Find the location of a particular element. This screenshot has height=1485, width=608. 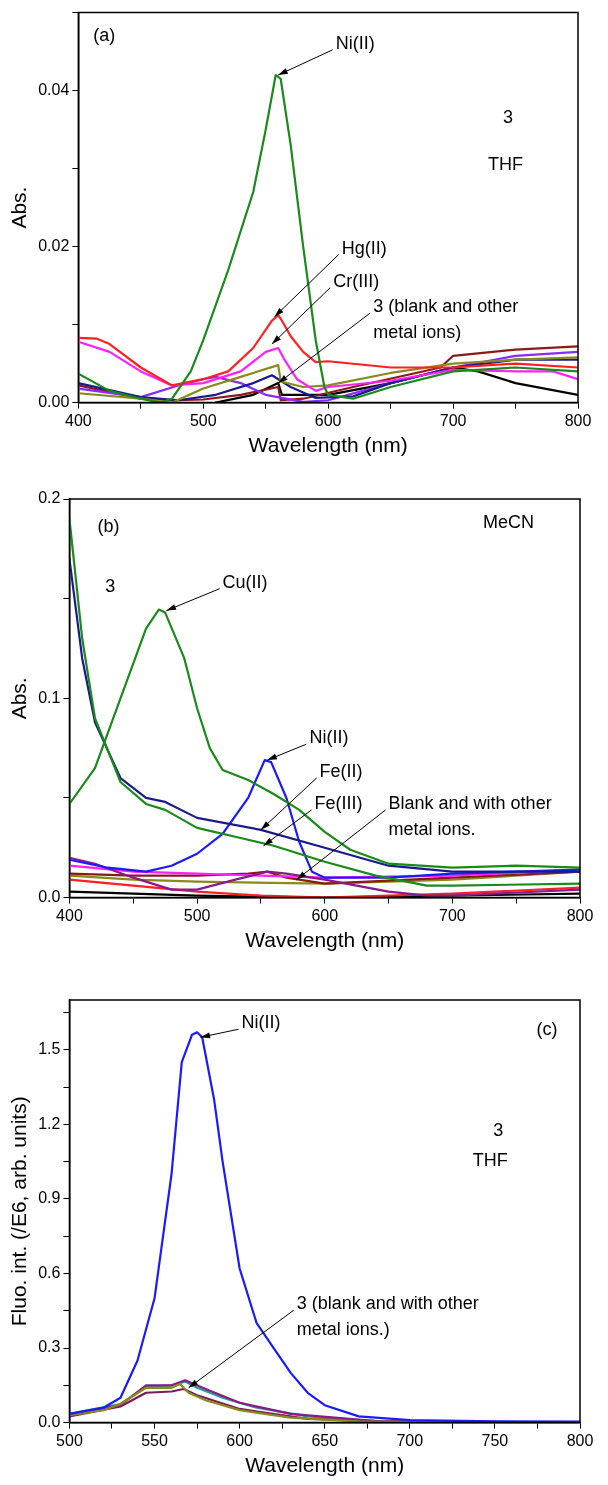

y-tick-label: 0.00 is located at coordinates (54, 402).